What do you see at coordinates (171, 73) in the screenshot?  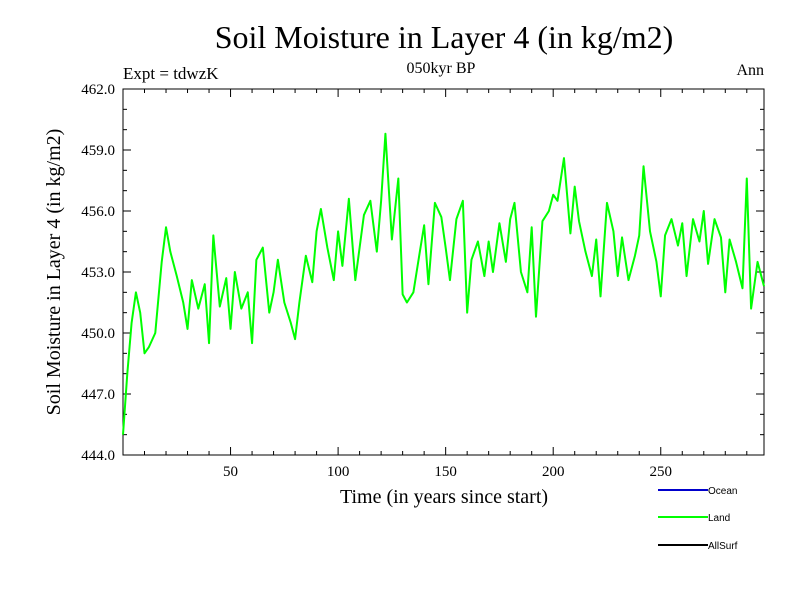 I see `experiment-label: Expt = tdwzK` at bounding box center [171, 73].